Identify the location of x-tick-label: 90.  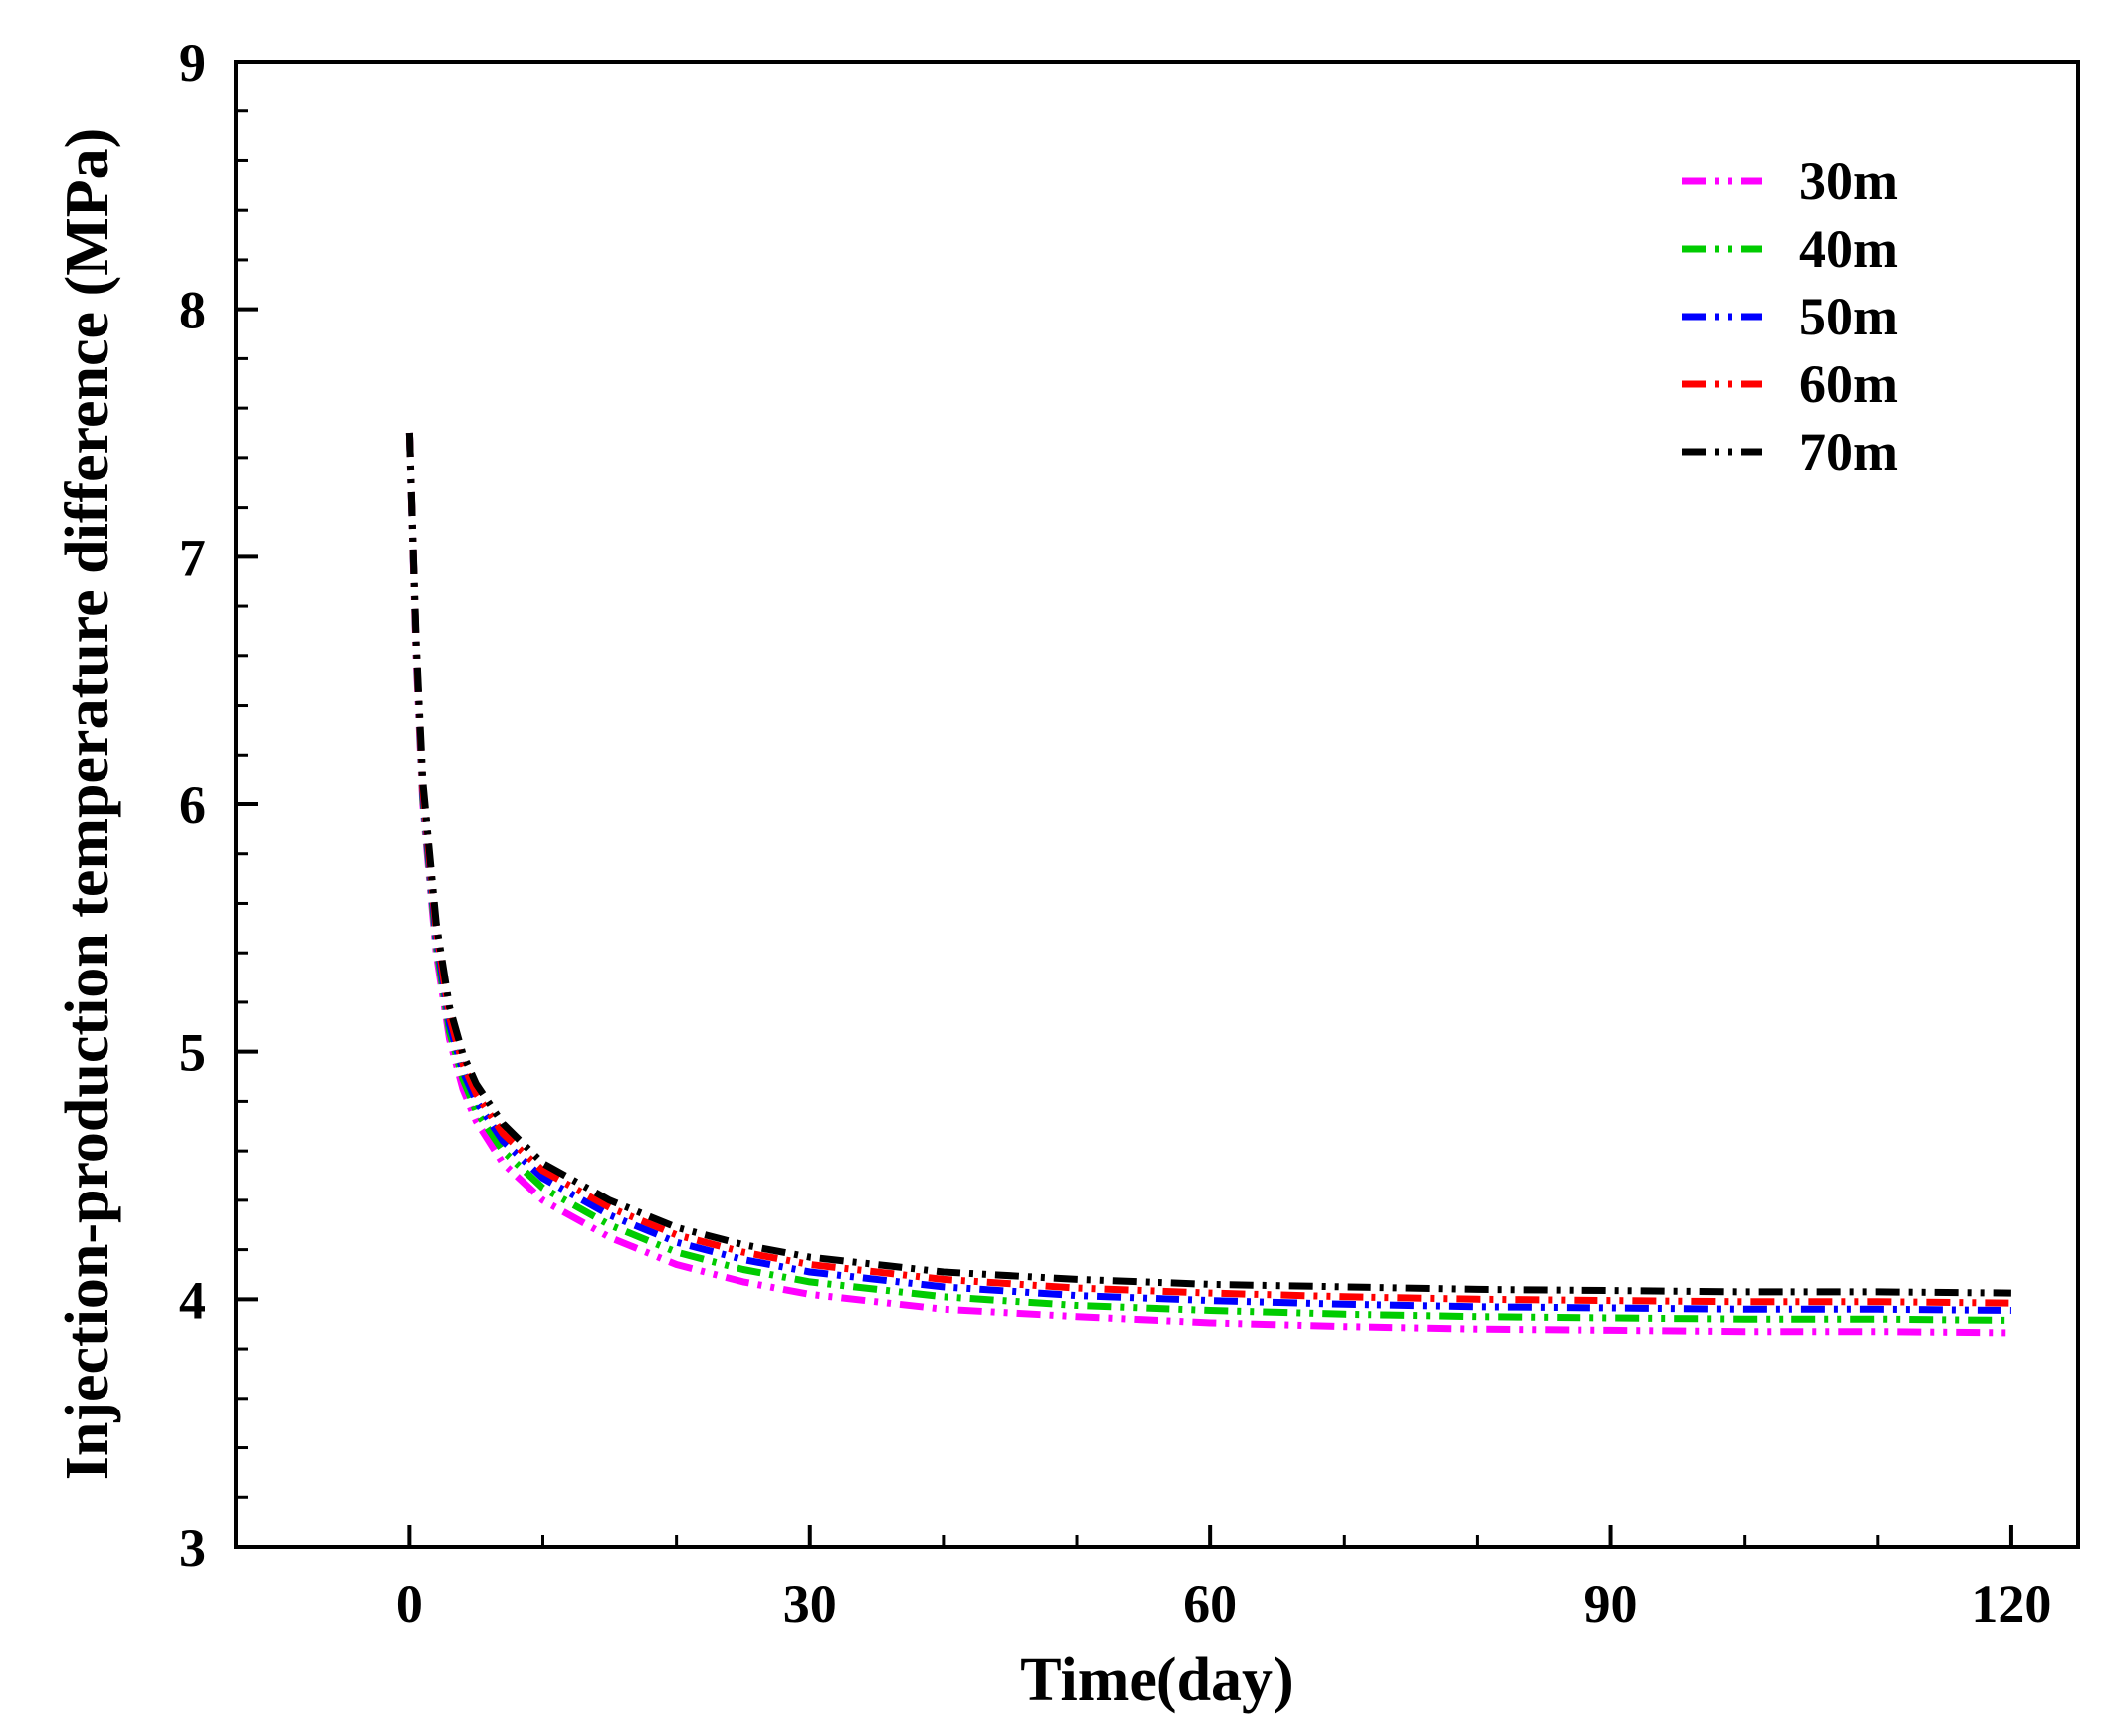
(1611, 1604).